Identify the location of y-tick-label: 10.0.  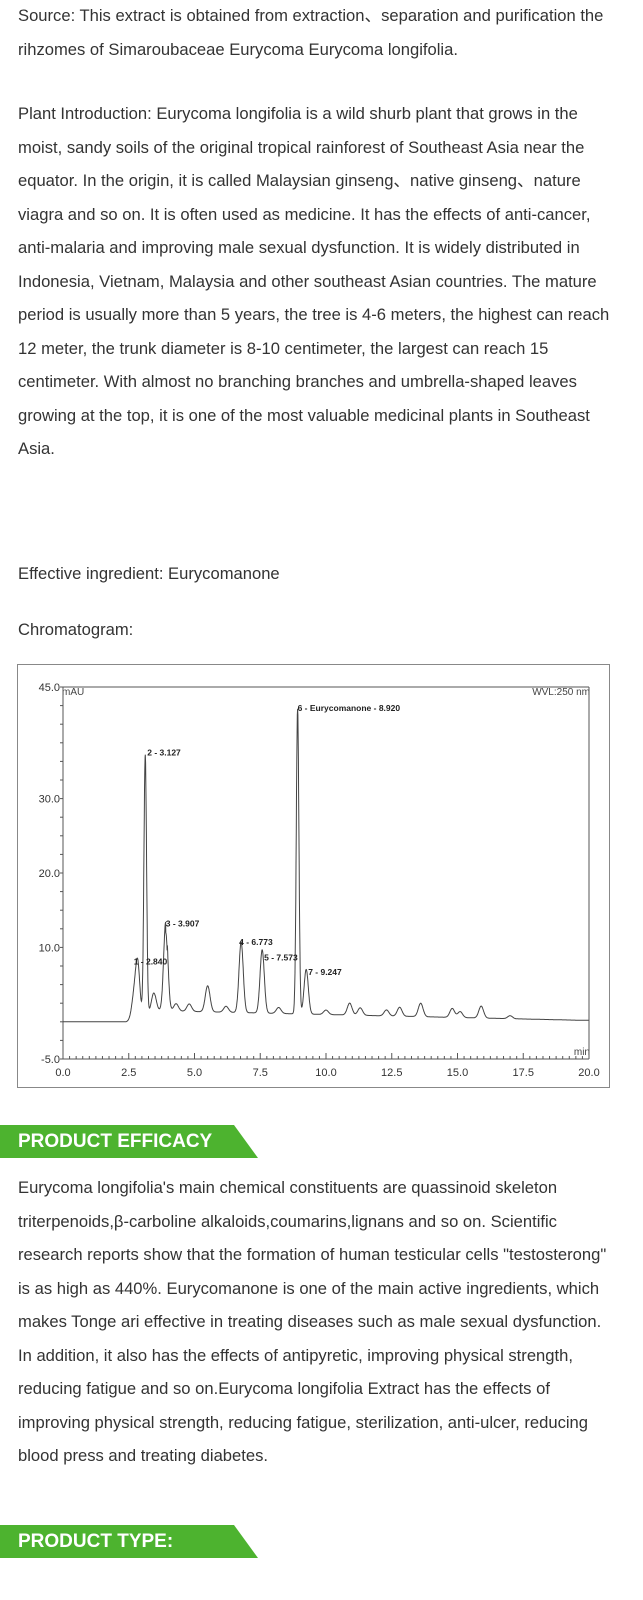
(49, 948).